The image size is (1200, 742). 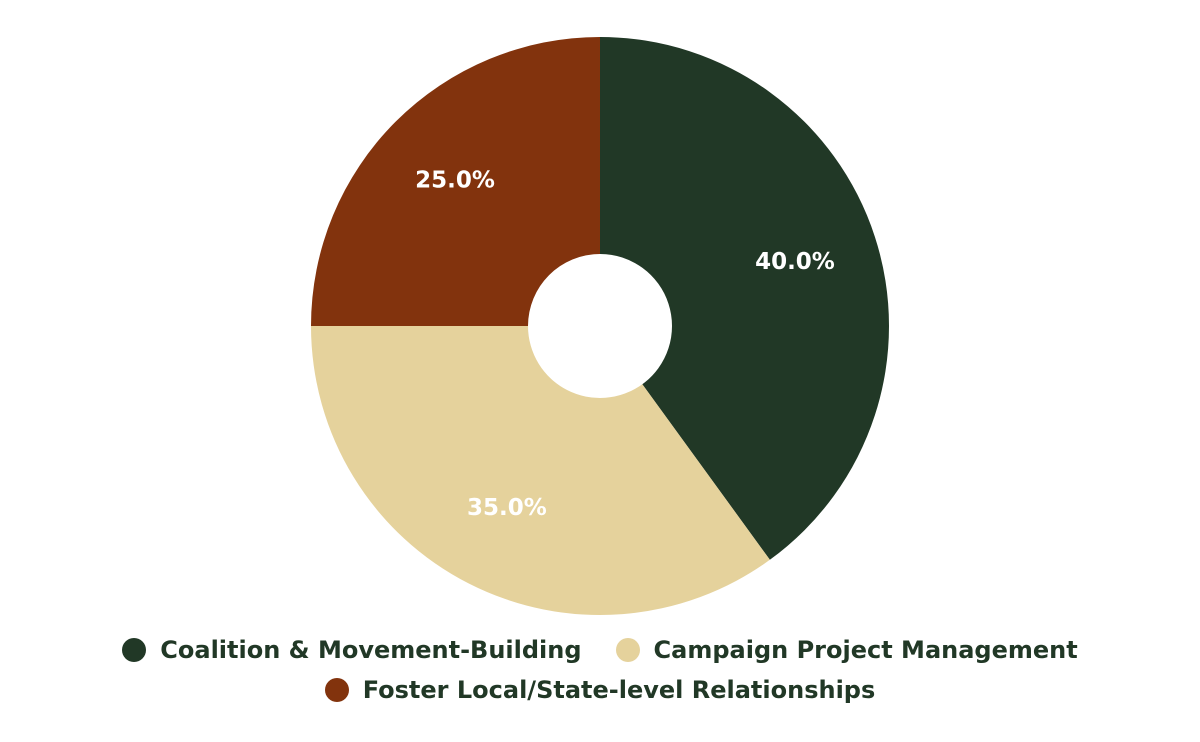 What do you see at coordinates (795, 262) in the screenshot?
I see `data-label: 40.0%` at bounding box center [795, 262].